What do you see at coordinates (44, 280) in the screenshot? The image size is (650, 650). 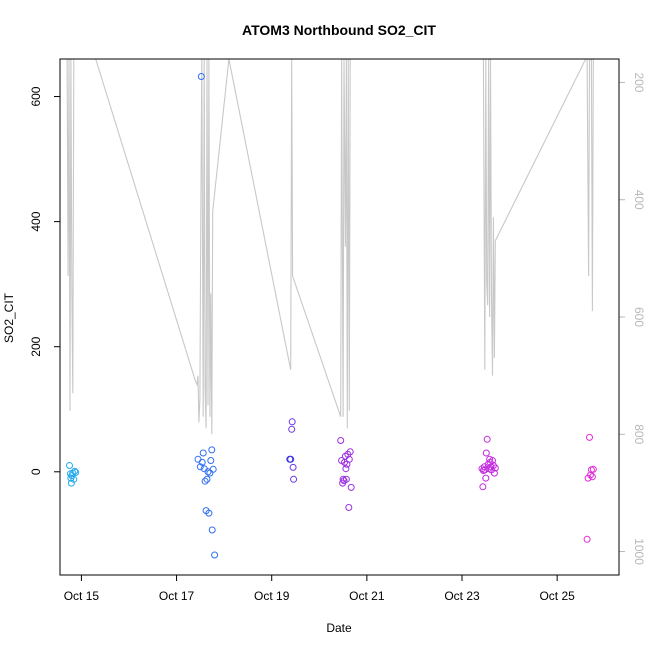 I see `y-axis: 0 200 400 600` at bounding box center [44, 280].